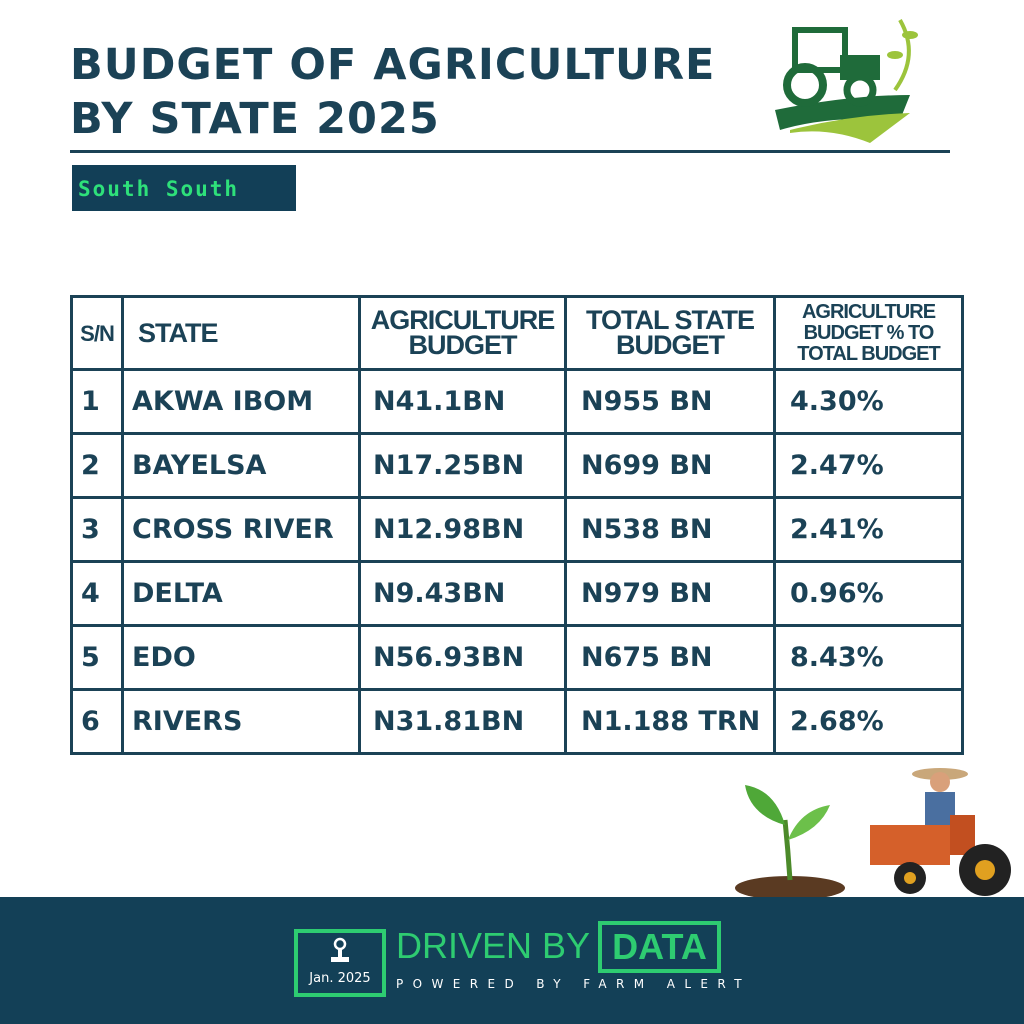 This screenshot has width=1024, height=1024. I want to click on seedling-icon, so click(790, 842).